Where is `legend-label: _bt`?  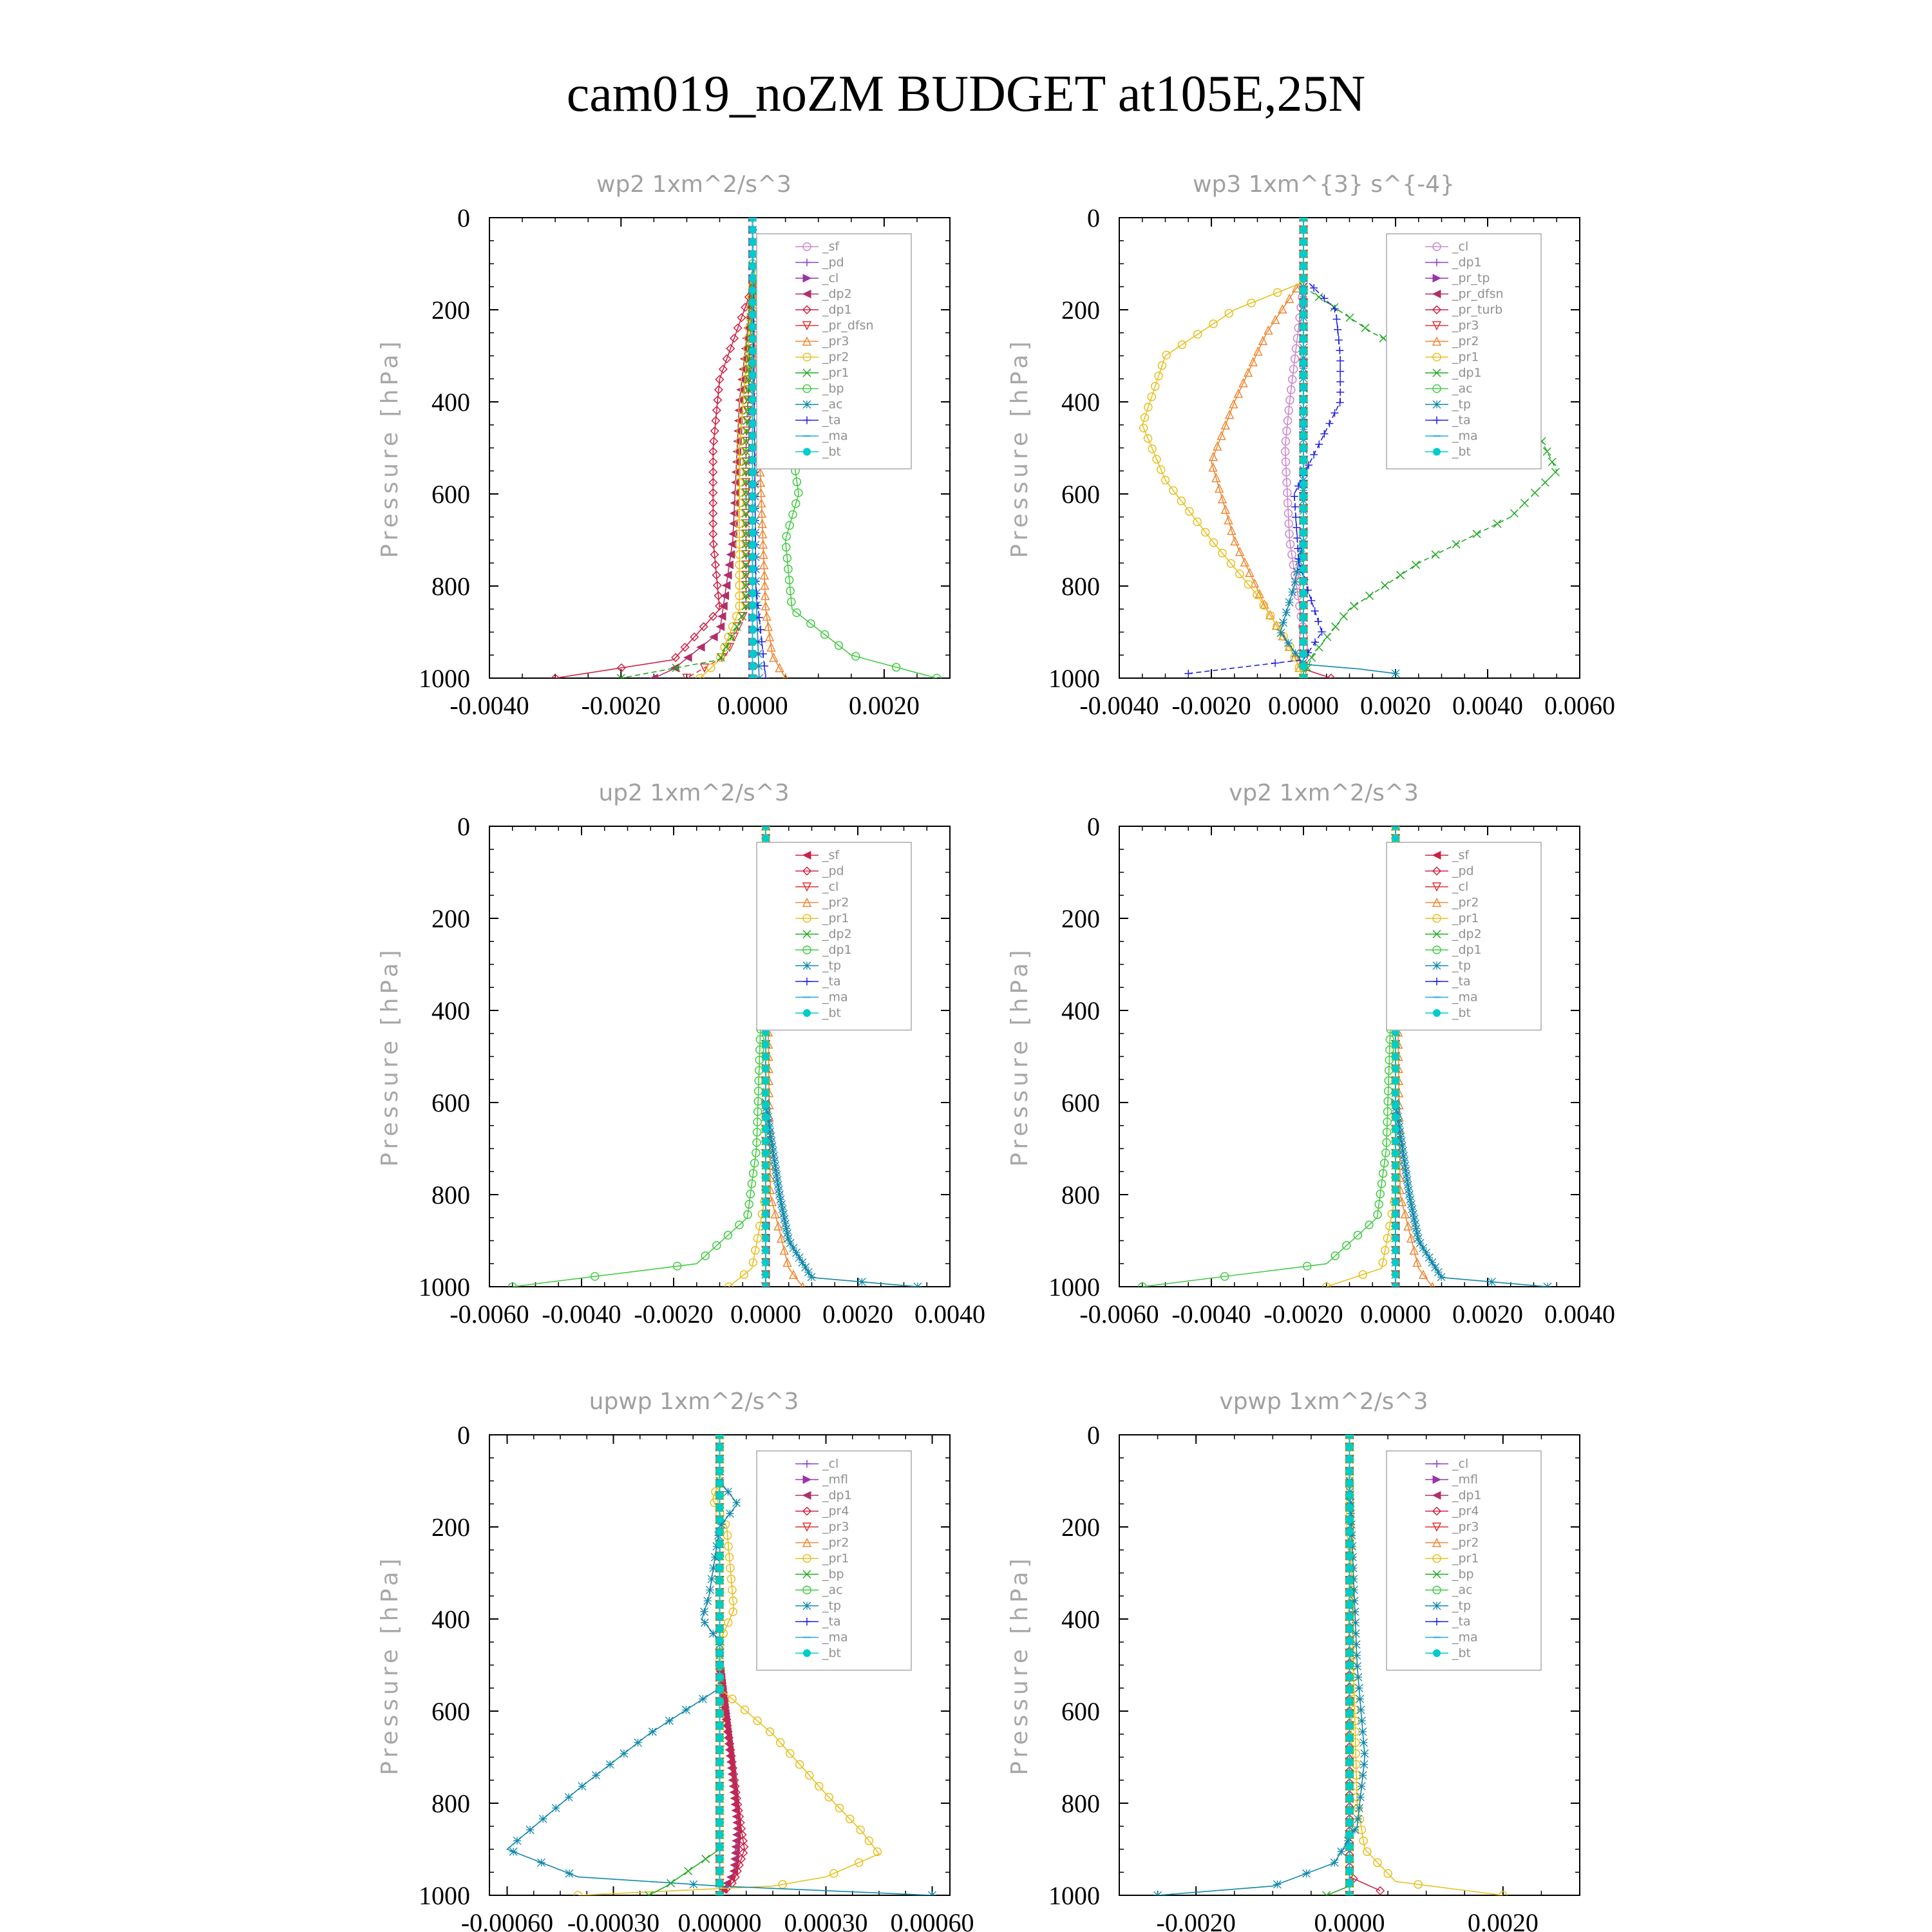 legend-label: _bt is located at coordinates (831, 1653).